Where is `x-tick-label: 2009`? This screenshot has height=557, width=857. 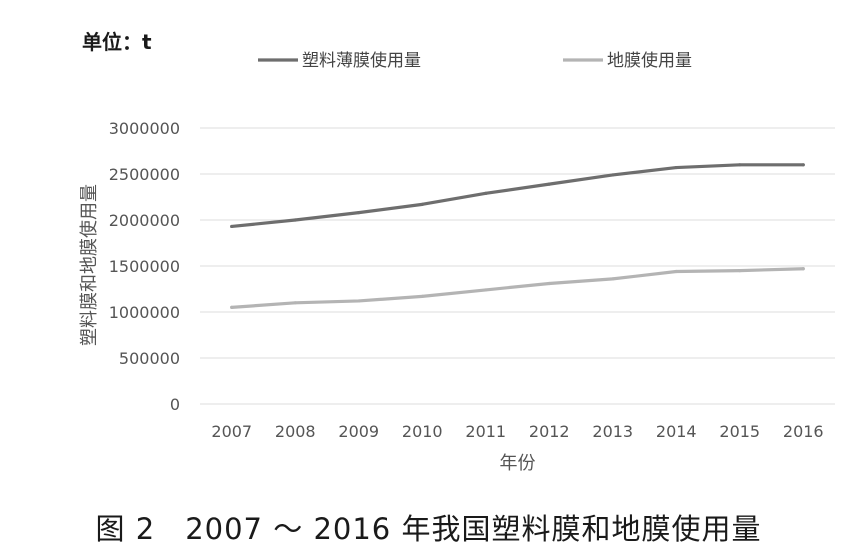 x-tick-label: 2009 is located at coordinates (358, 431).